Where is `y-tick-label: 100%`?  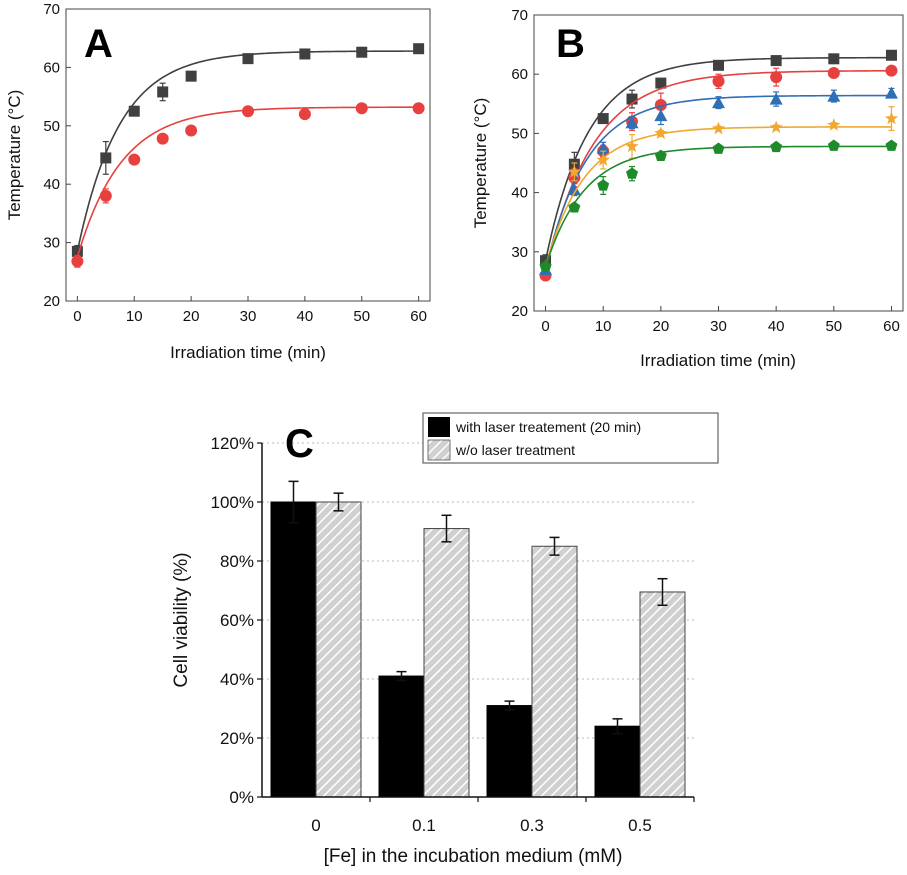
y-tick-label: 100% is located at coordinates (232, 502).